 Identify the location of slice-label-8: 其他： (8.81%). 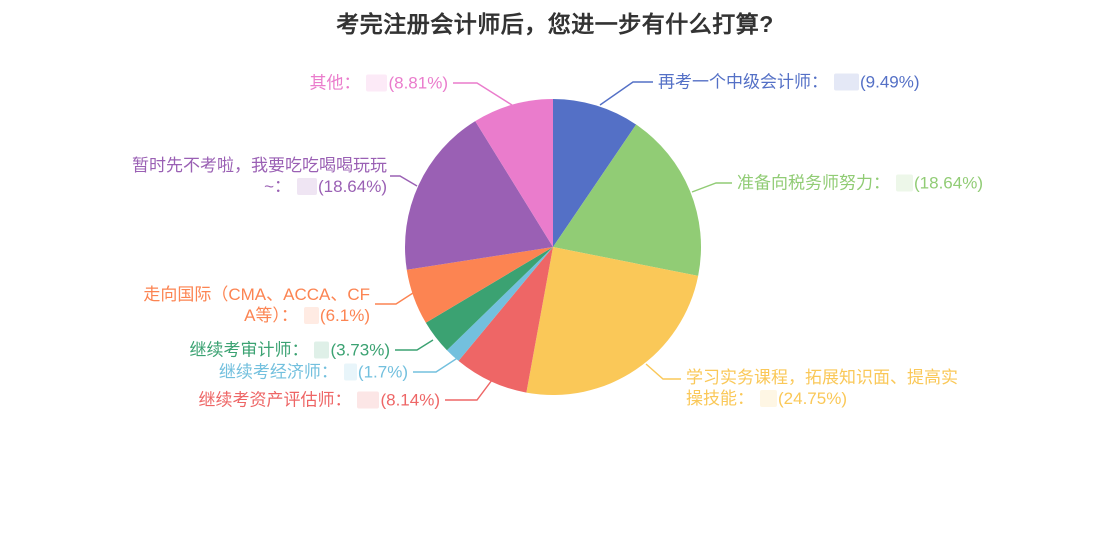
(378, 83).